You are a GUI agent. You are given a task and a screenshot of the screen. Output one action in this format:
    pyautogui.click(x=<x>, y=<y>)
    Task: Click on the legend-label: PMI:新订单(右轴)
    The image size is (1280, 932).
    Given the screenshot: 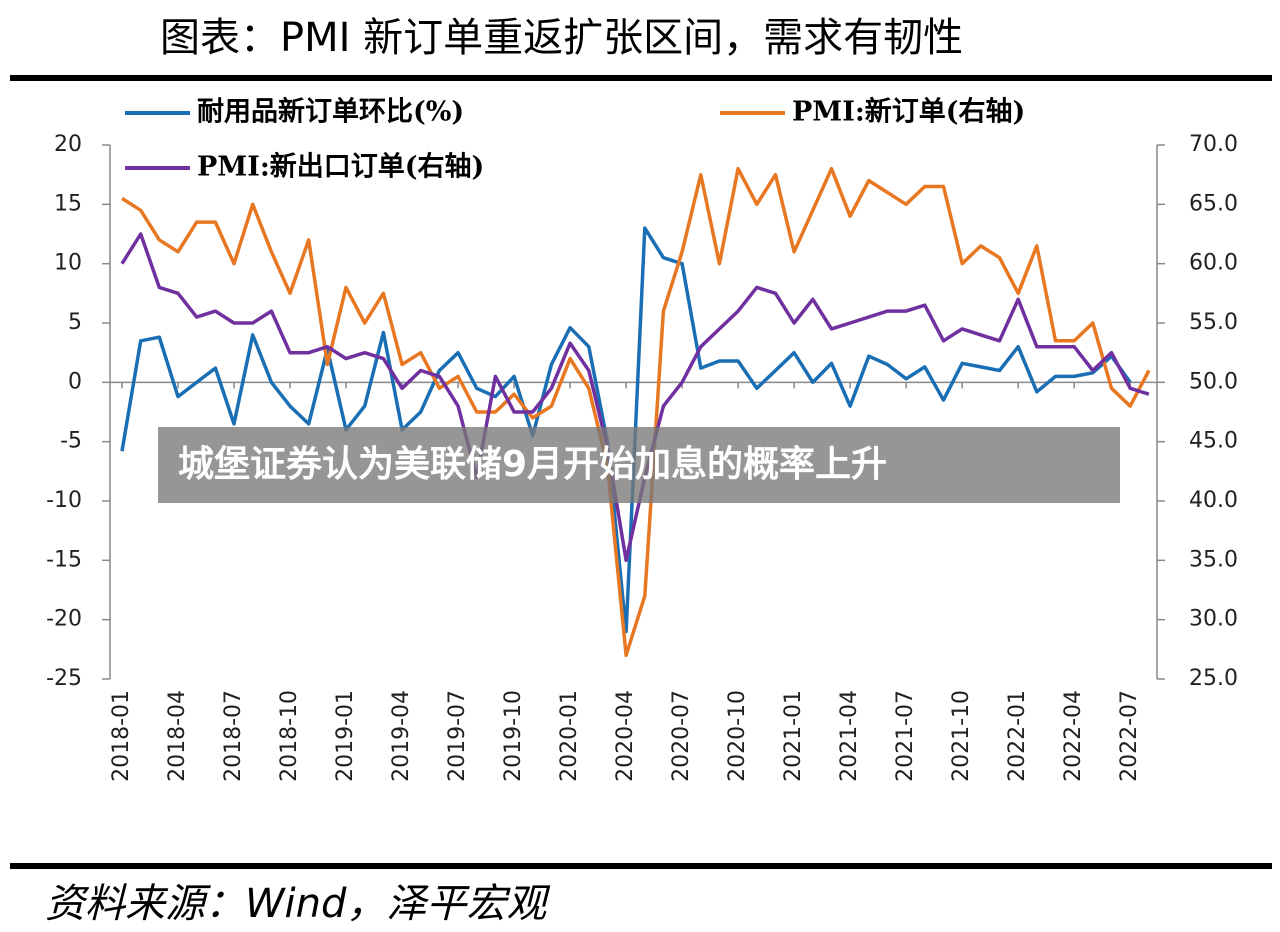 What is the action you would take?
    pyautogui.click(x=908, y=112)
    